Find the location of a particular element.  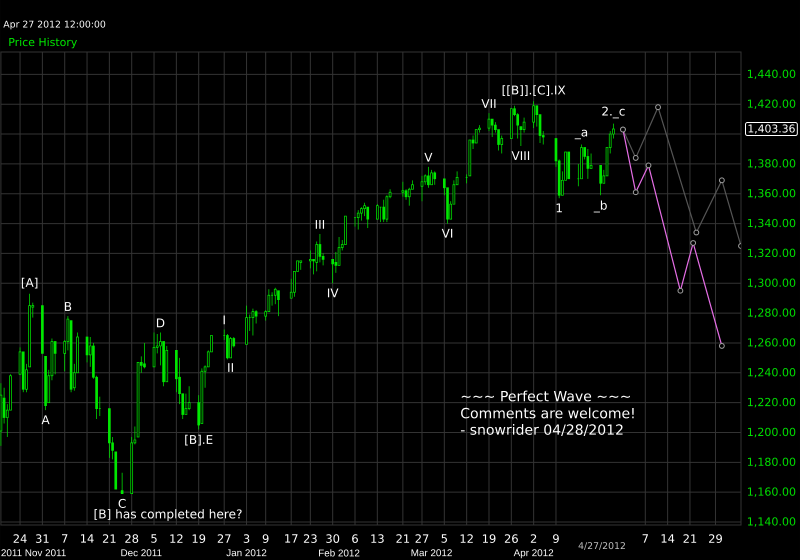

x-tick-label: 31 is located at coordinates (42, 538).